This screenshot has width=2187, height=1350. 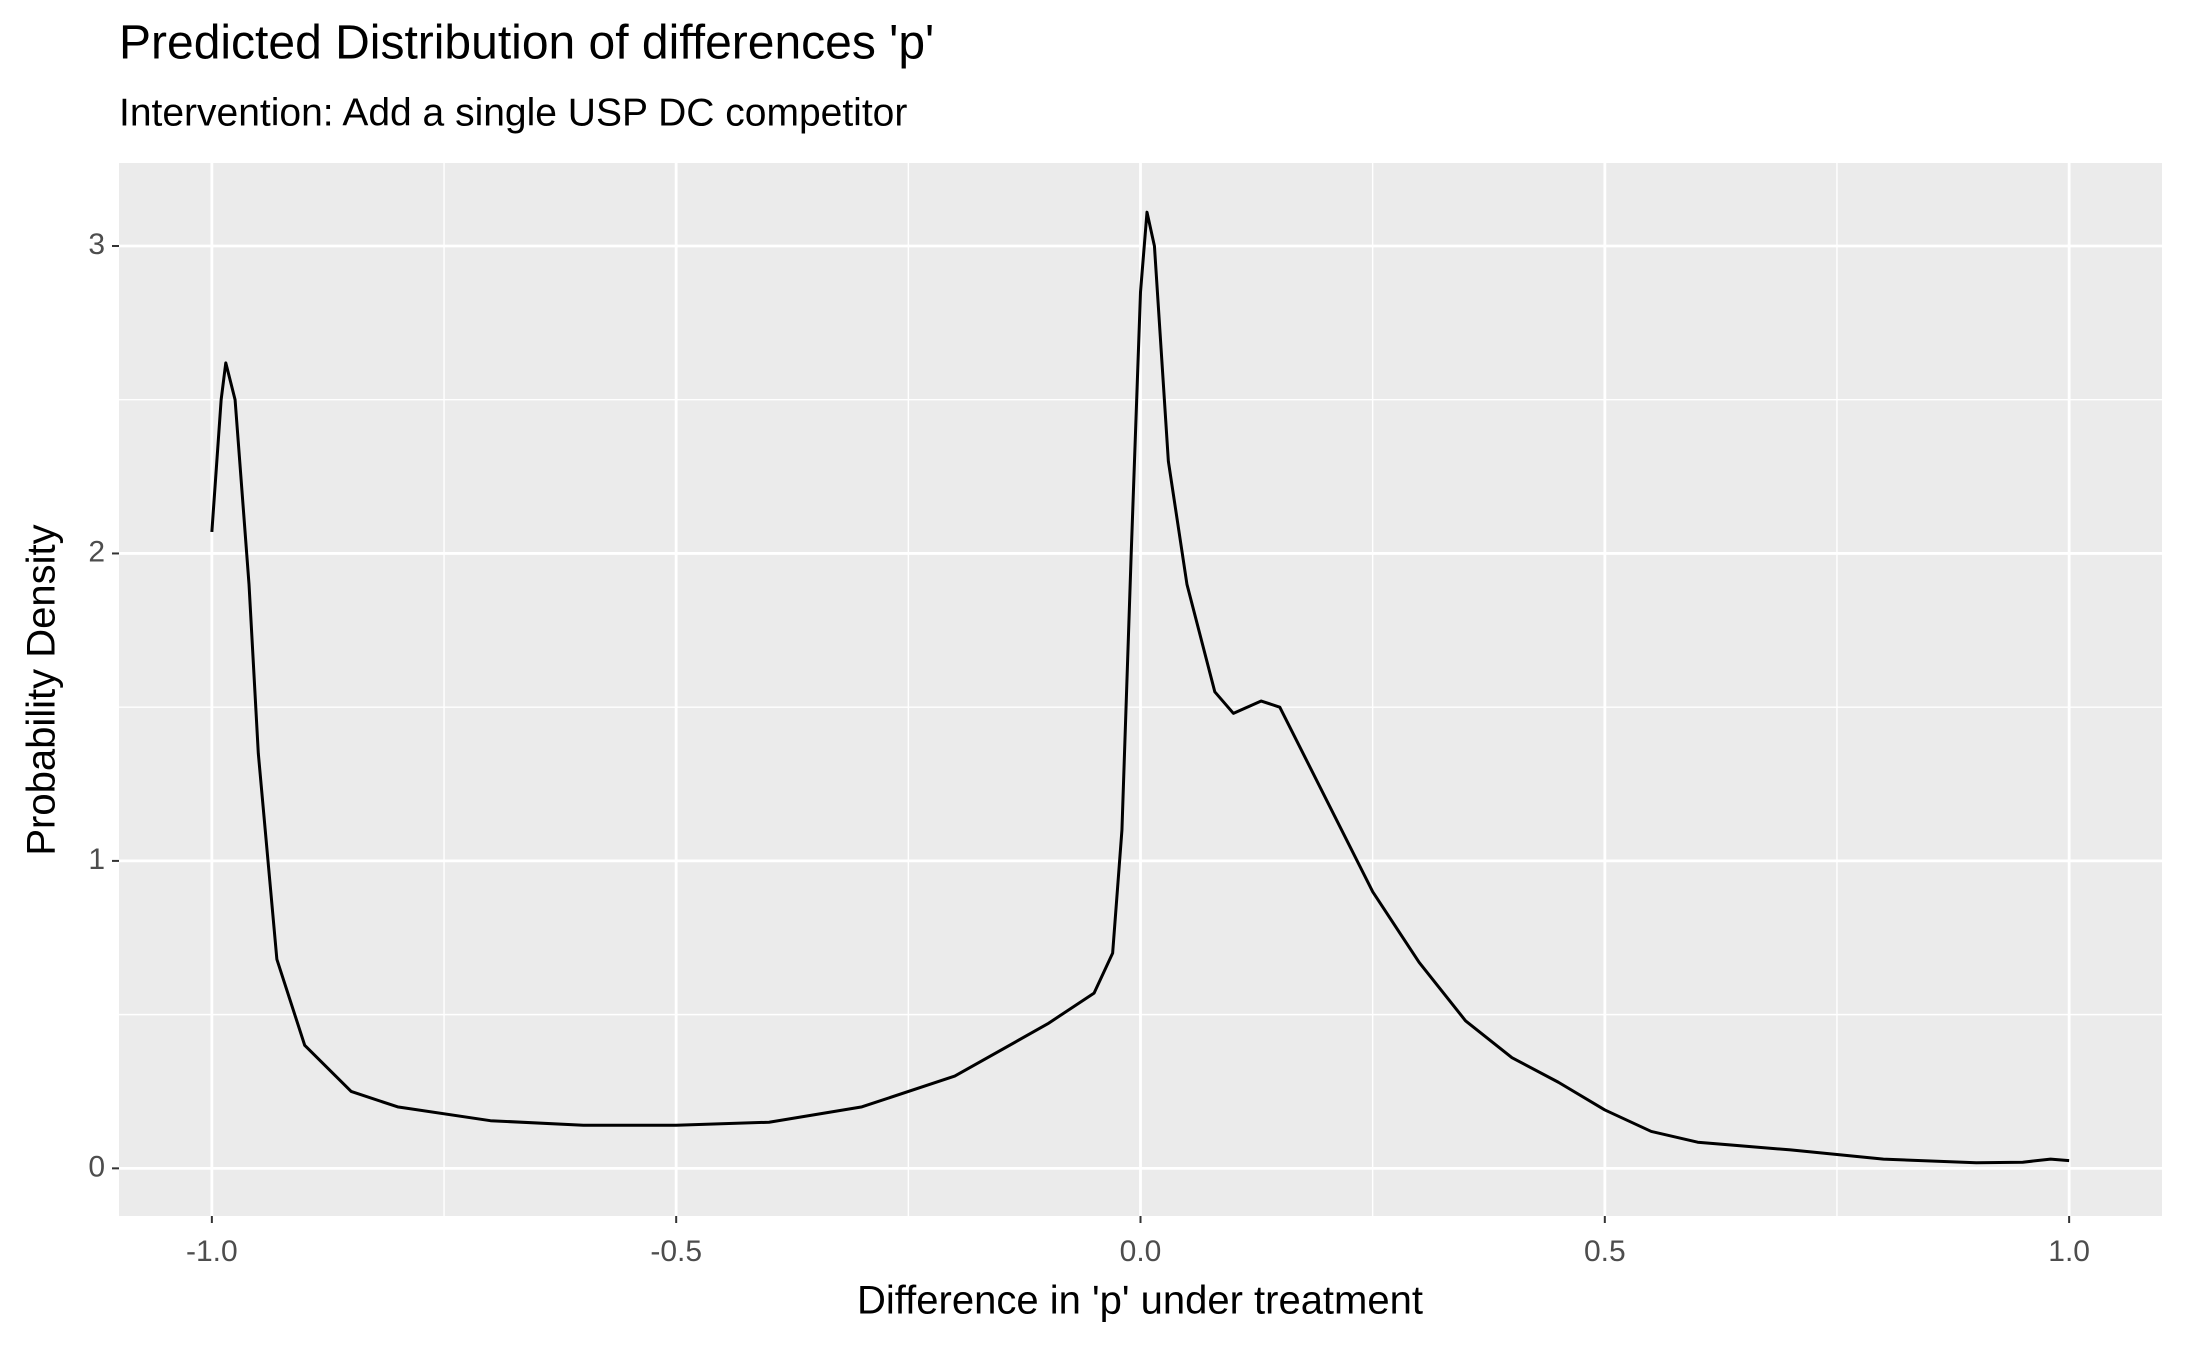 What do you see at coordinates (96, 1166) in the screenshot?
I see `y-tick-label: 0` at bounding box center [96, 1166].